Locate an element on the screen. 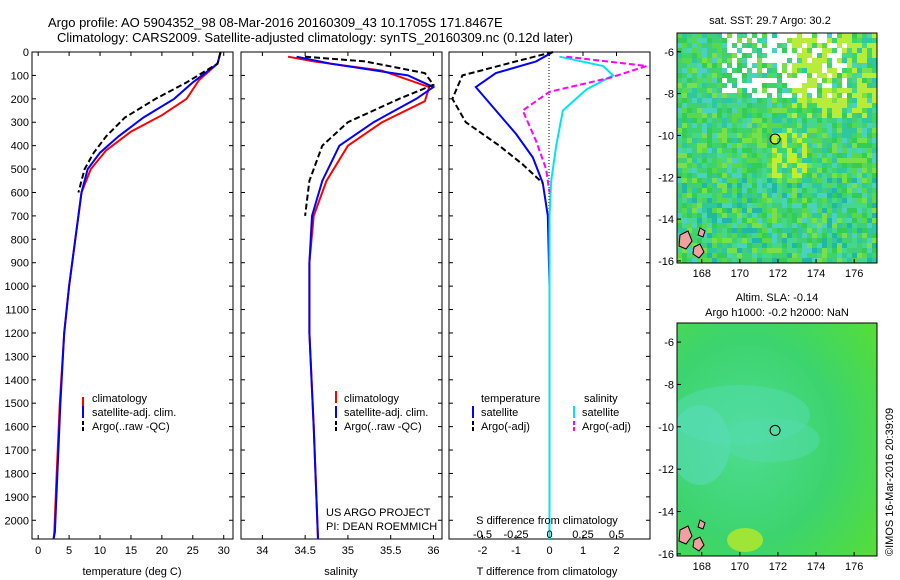 This screenshot has height=580, width=900. island-shape is located at coordinates (698, 544).